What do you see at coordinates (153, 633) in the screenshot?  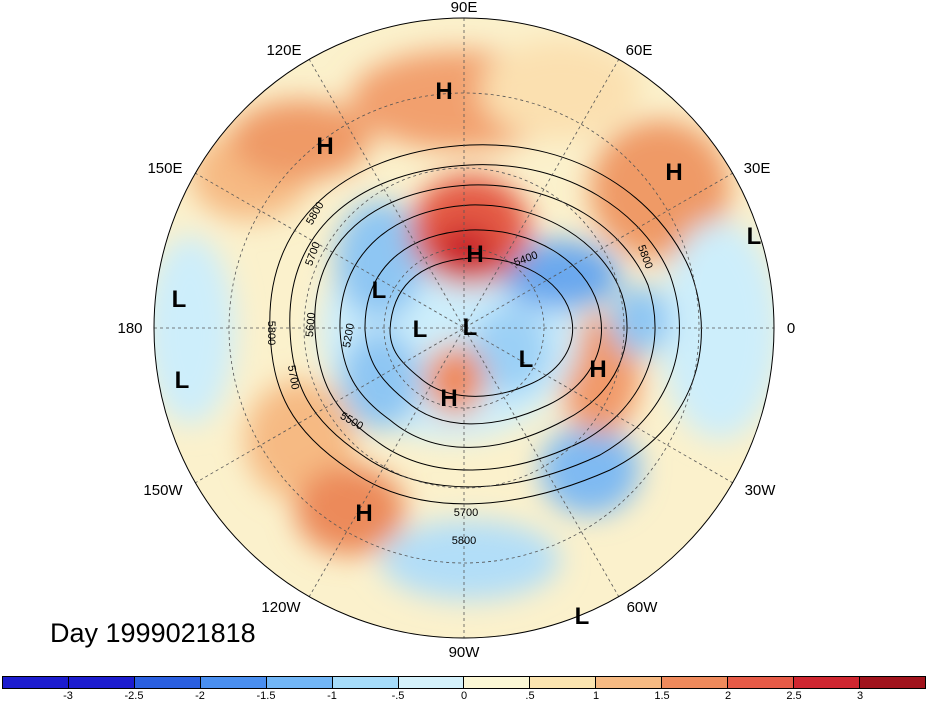 I see `map-title: Day 1999021818` at bounding box center [153, 633].